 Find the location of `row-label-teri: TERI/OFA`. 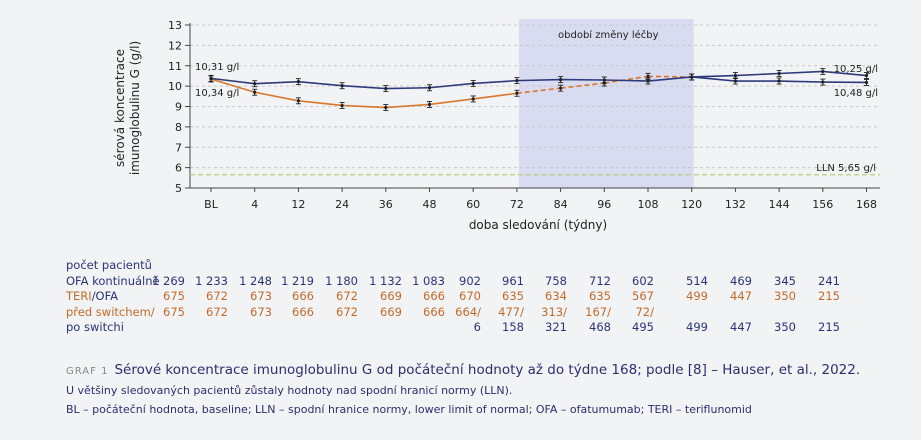

row-label-teri: TERI/OFA is located at coordinates (92, 296).